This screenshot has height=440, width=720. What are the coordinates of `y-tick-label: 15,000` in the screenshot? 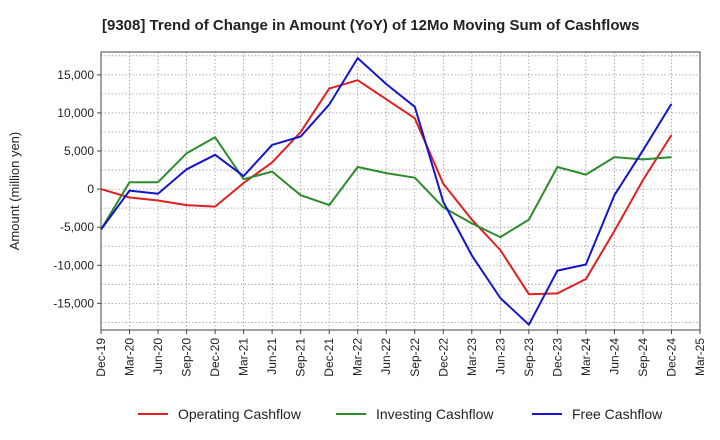 It's located at (75, 75).